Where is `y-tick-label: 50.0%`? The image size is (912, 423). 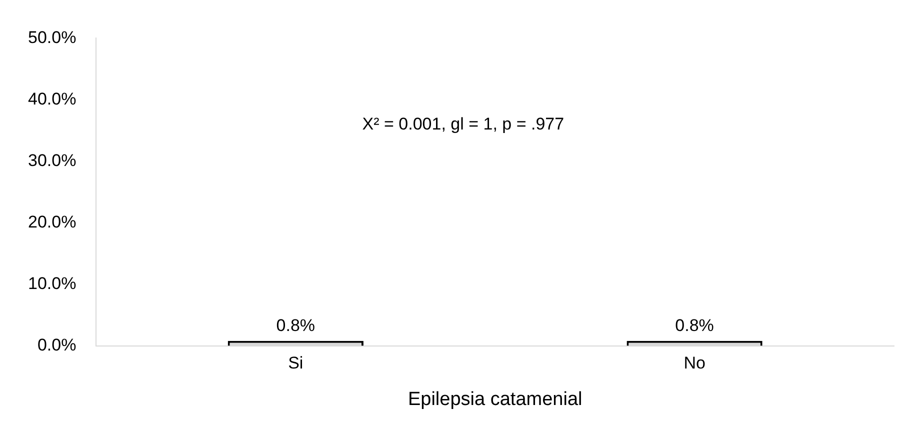 y-tick-label: 50.0% is located at coordinates (52, 37).